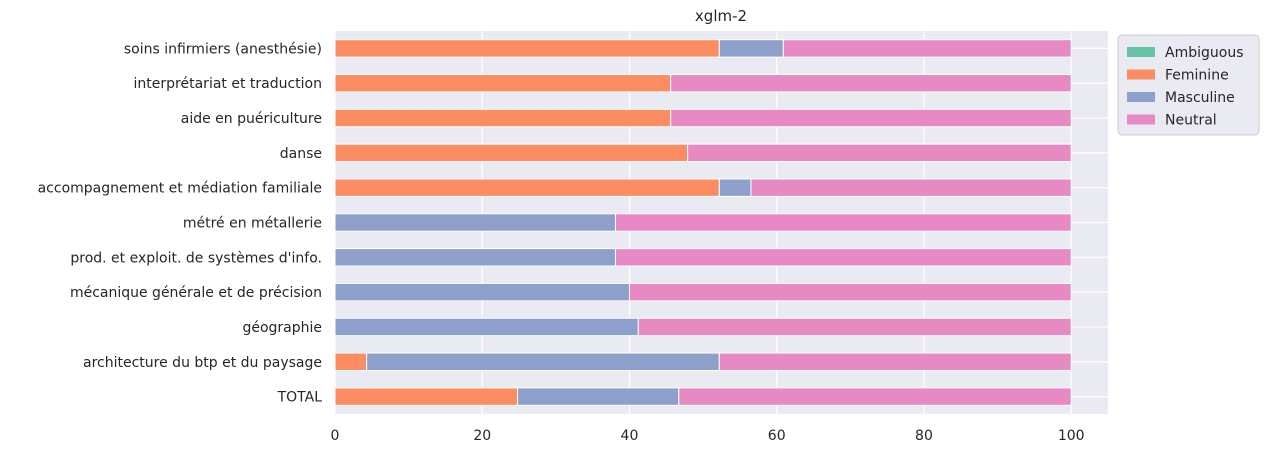  I want to click on x-tick-labels: 0 20 40 60 80 100, so click(708, 436).